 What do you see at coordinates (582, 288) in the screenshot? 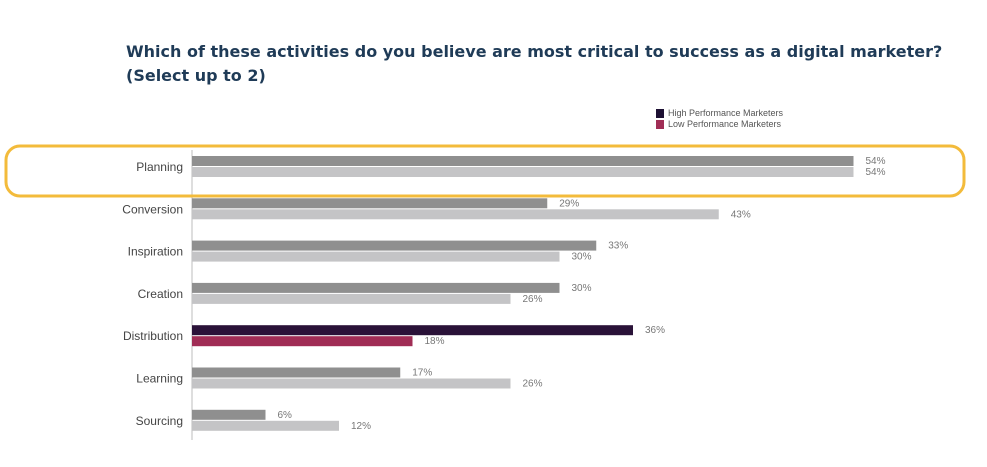
I see `value-label-high-creation: 30%` at bounding box center [582, 288].